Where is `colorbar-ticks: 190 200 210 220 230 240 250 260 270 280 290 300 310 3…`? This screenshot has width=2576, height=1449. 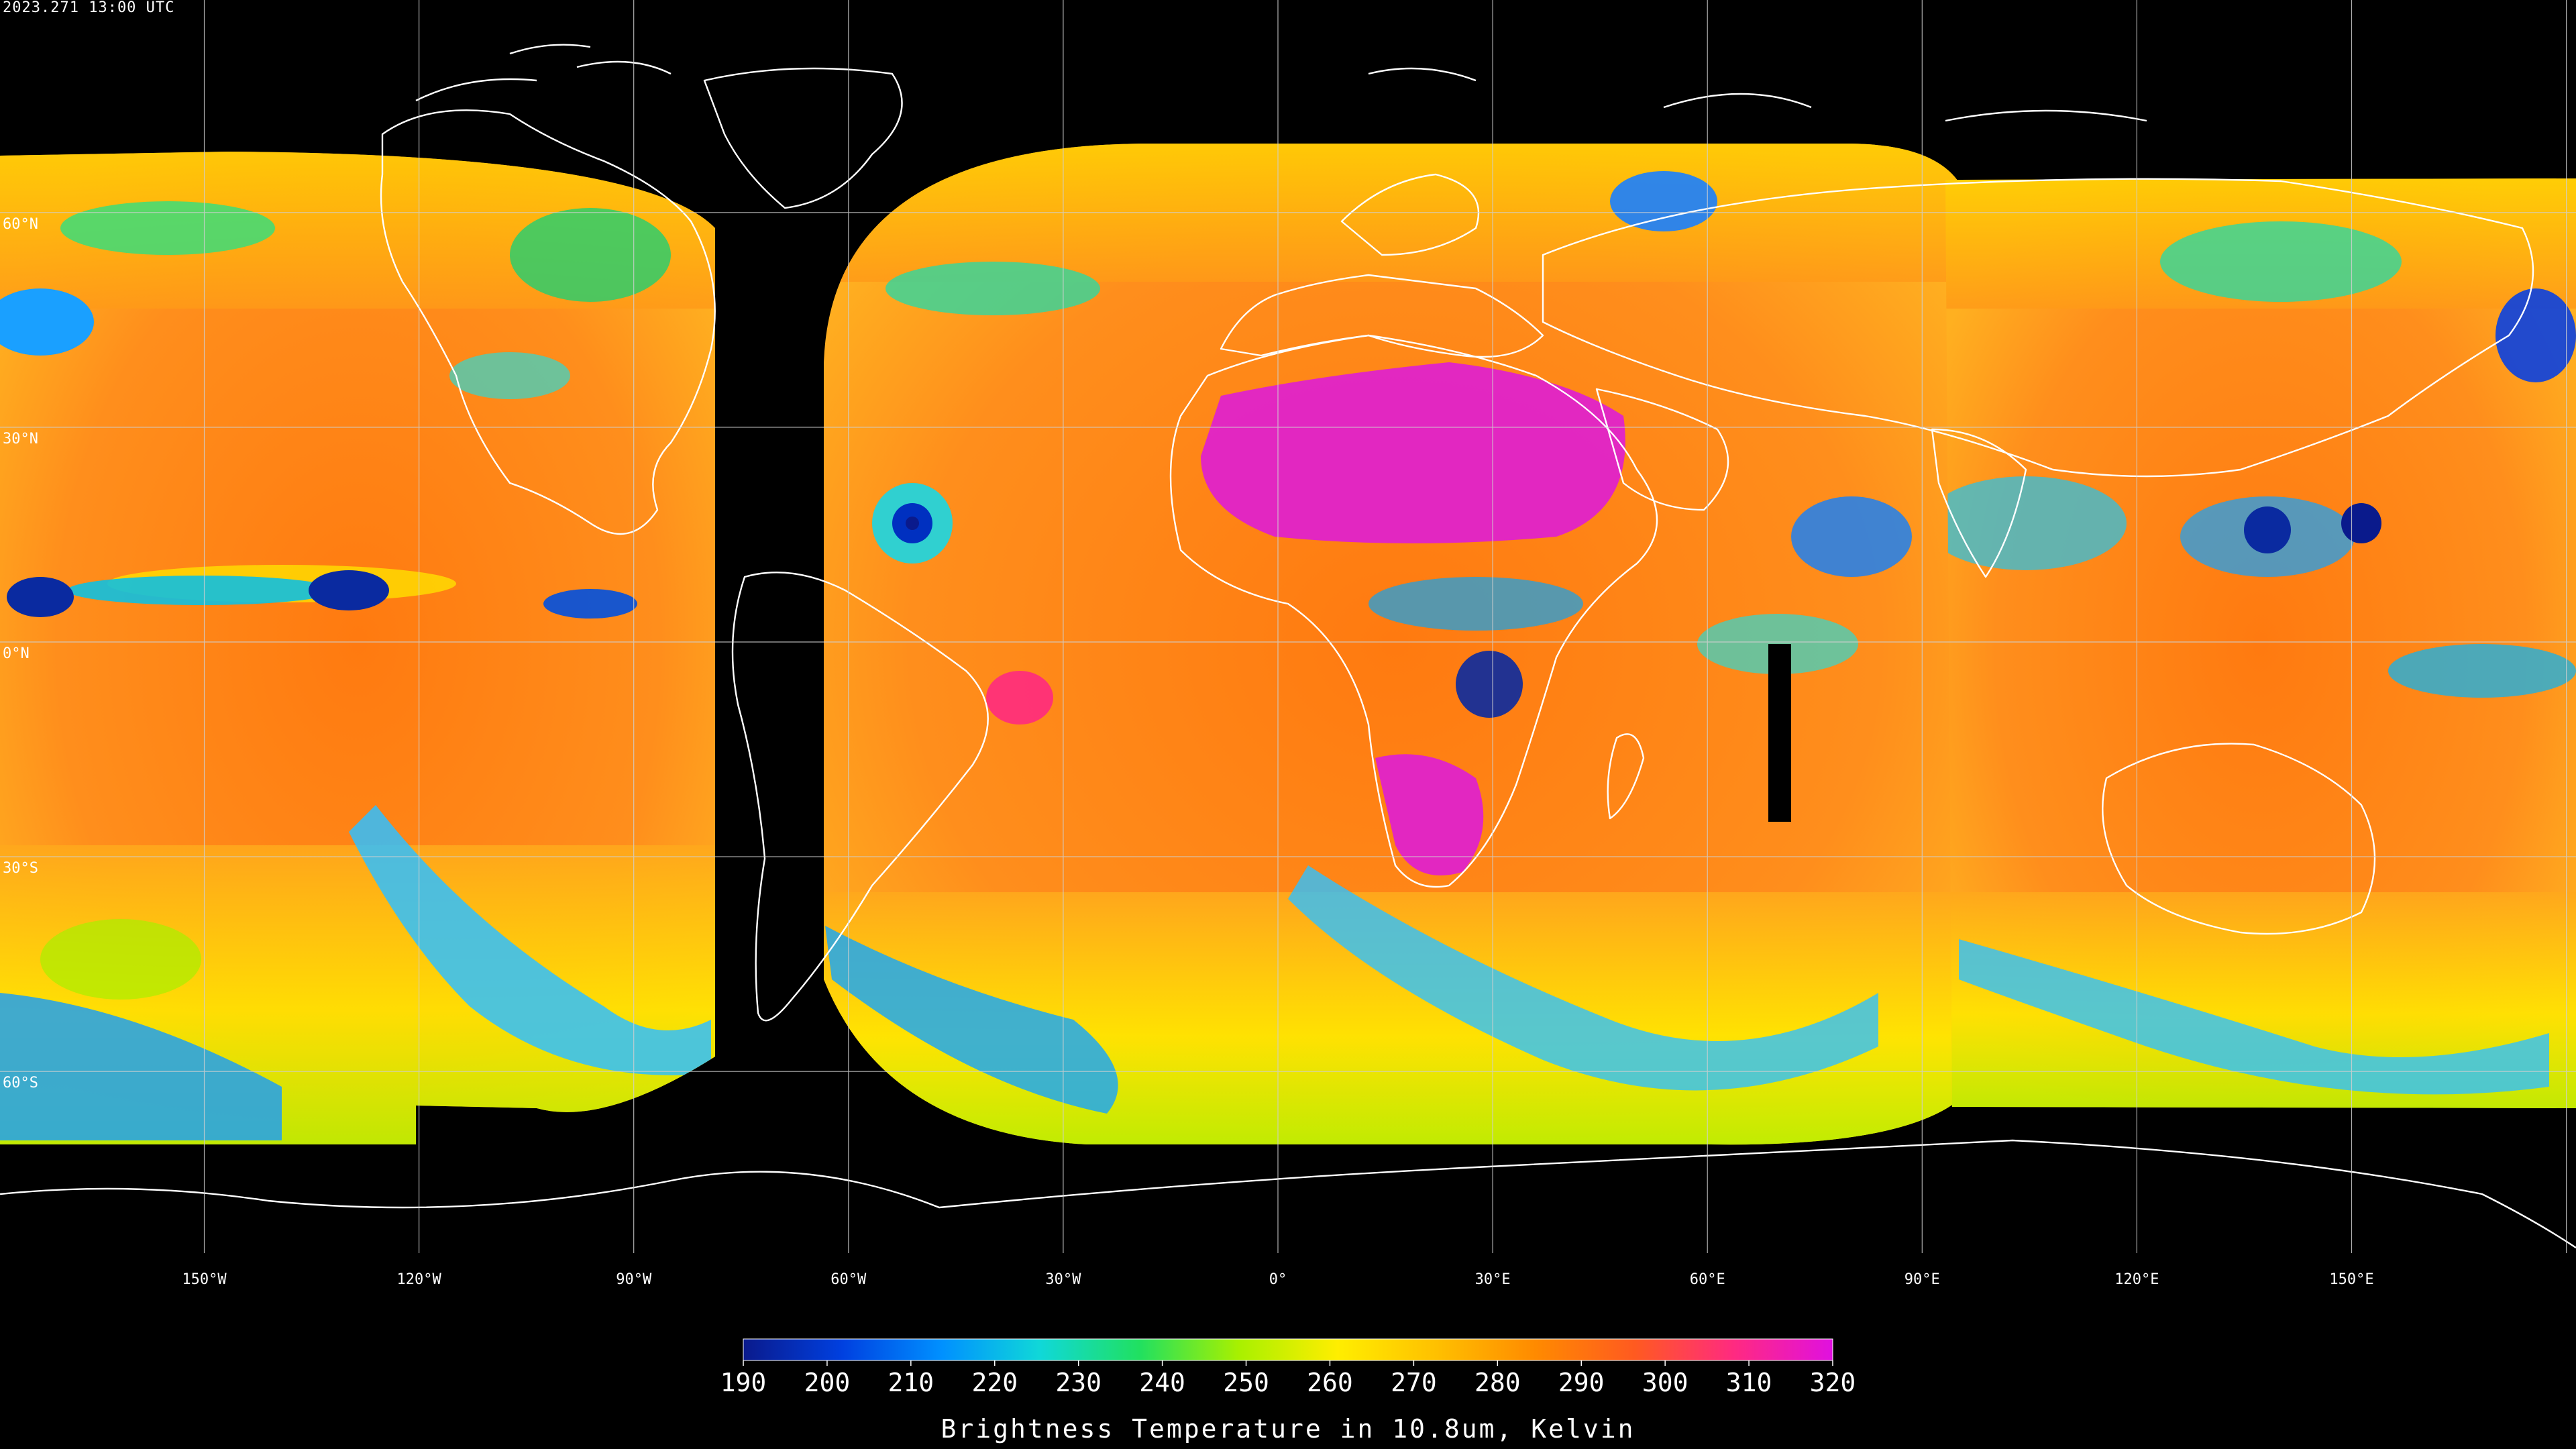 colorbar-ticks: 190 200 210 220 230 240 250 260 270 280 290 300 310 3… is located at coordinates (1288, 1378).